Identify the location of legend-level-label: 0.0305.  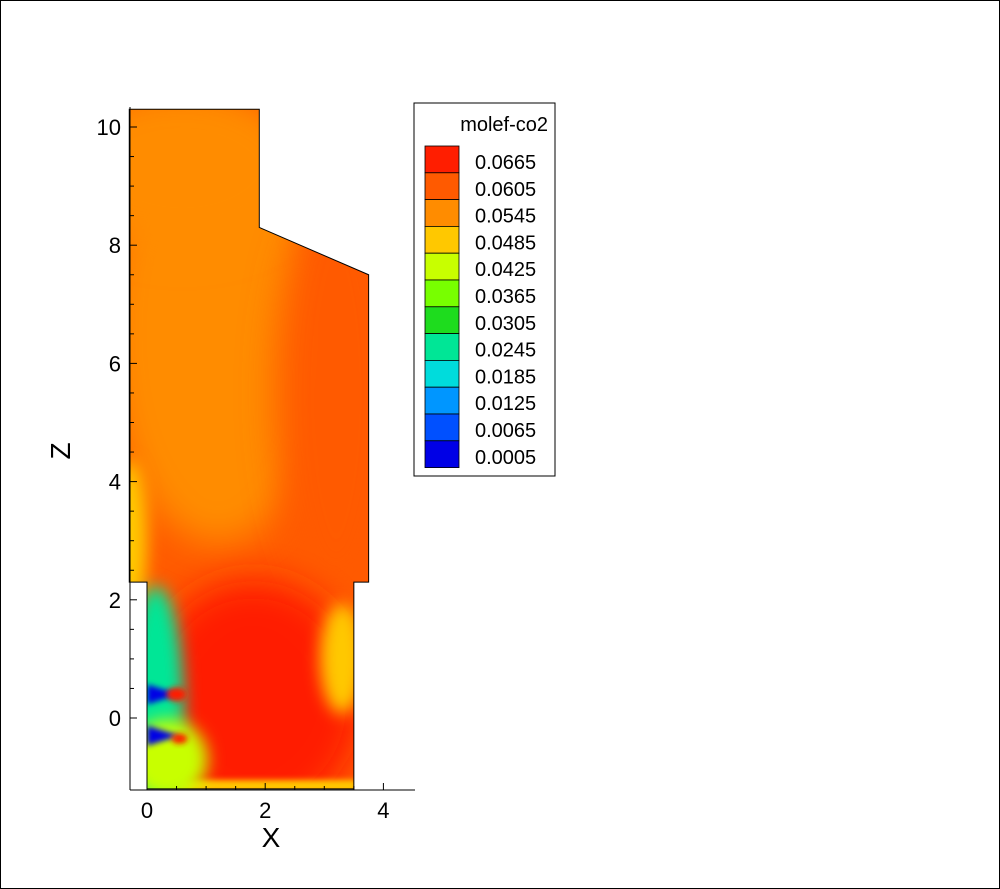
(505, 324).